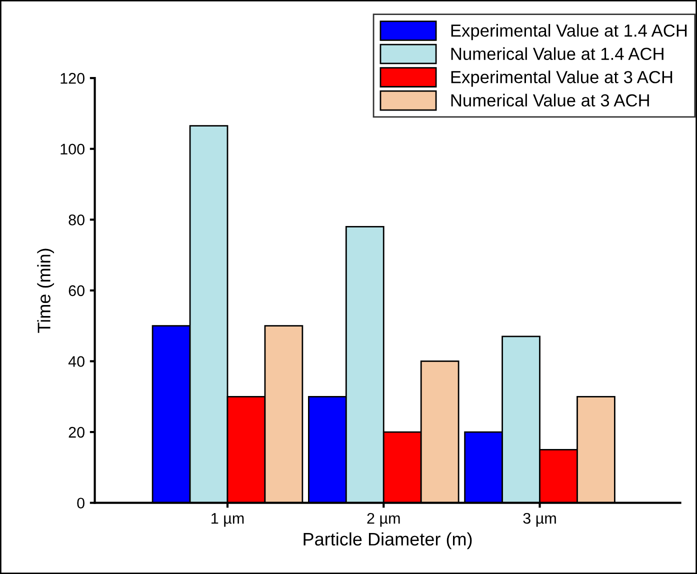 The image size is (697, 574). What do you see at coordinates (72, 149) in the screenshot?
I see `y-tick-label: 100` at bounding box center [72, 149].